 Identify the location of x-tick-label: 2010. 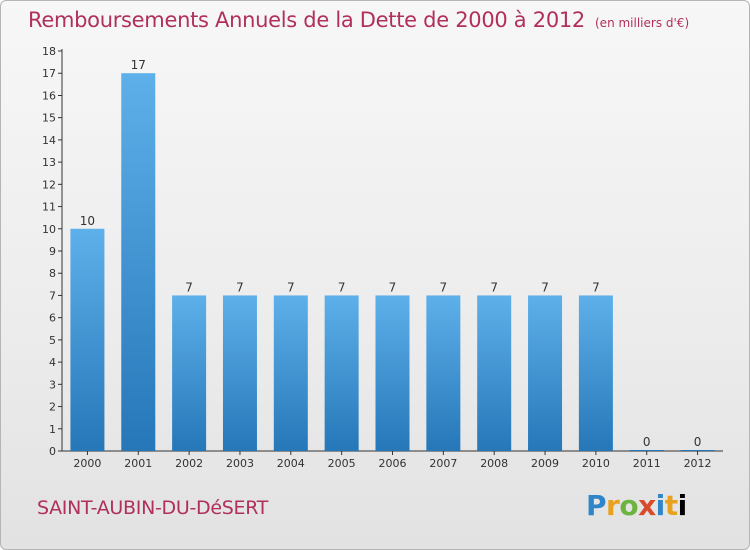
(596, 463).